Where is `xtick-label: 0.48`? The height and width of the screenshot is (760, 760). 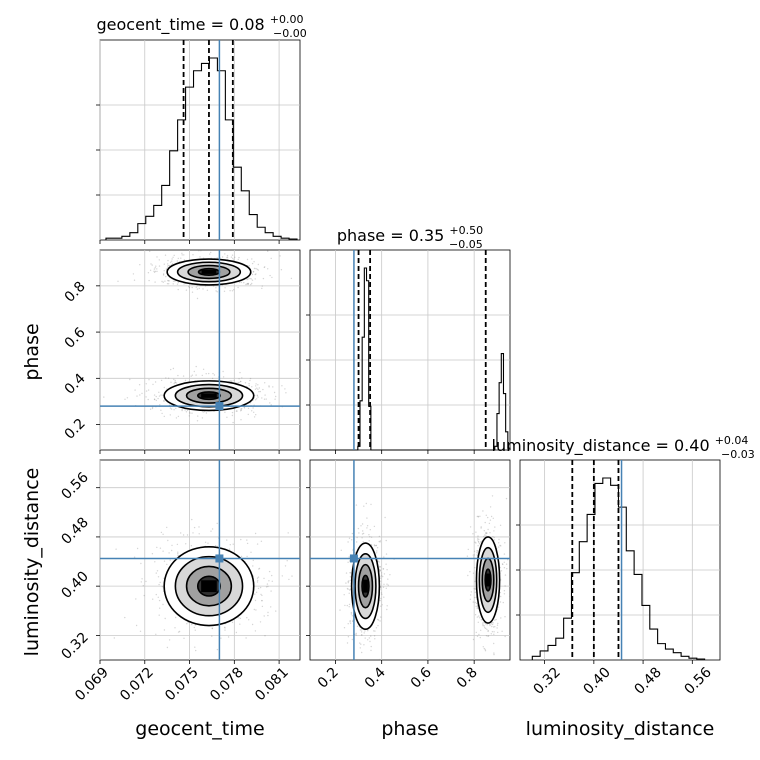
xtick-label: 0.48 is located at coordinates (647, 681).